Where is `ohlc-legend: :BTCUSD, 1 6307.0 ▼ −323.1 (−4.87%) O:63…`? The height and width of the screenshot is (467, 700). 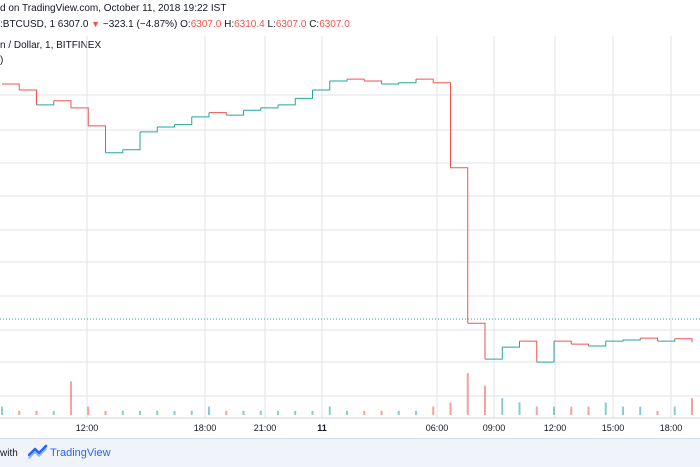 ohlc-legend: :BTCUSD, 1 6307.0 ▼ −323.1 (−4.87%) O:63… is located at coordinates (175, 24).